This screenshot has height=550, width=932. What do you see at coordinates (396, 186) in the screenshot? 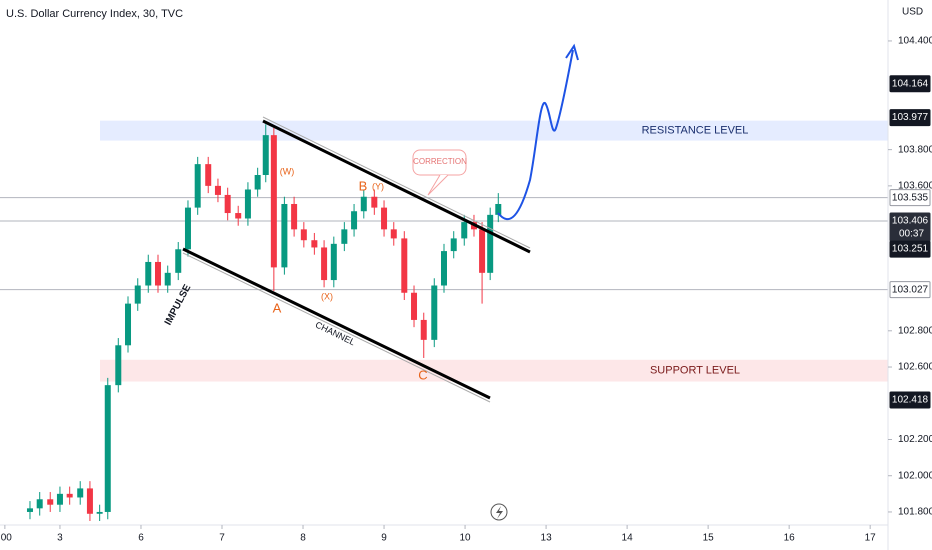
I see `channel-upper` at bounding box center [396, 186].